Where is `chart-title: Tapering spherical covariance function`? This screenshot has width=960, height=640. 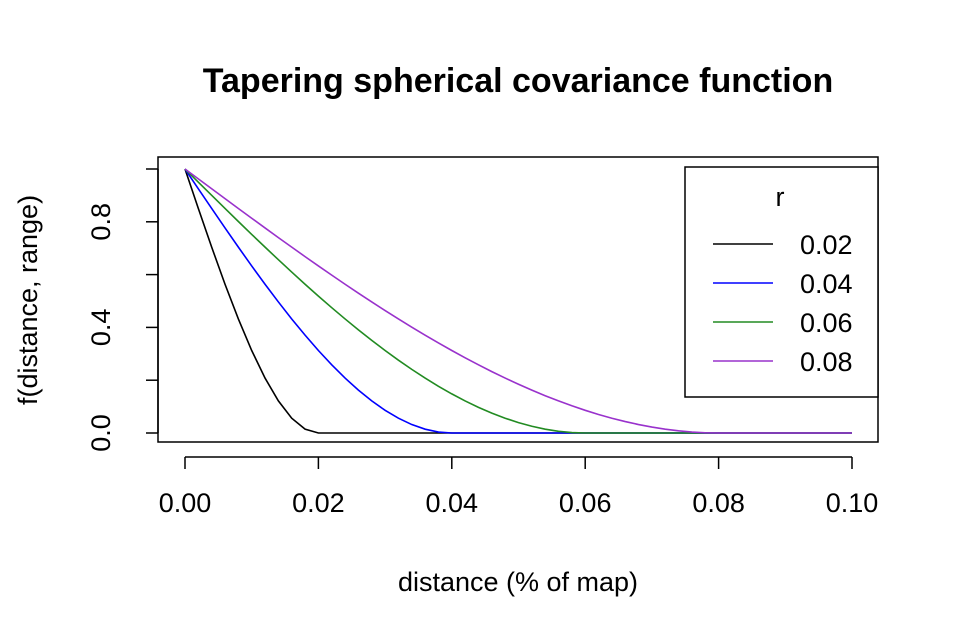 chart-title: Tapering spherical covariance function is located at coordinates (518, 81).